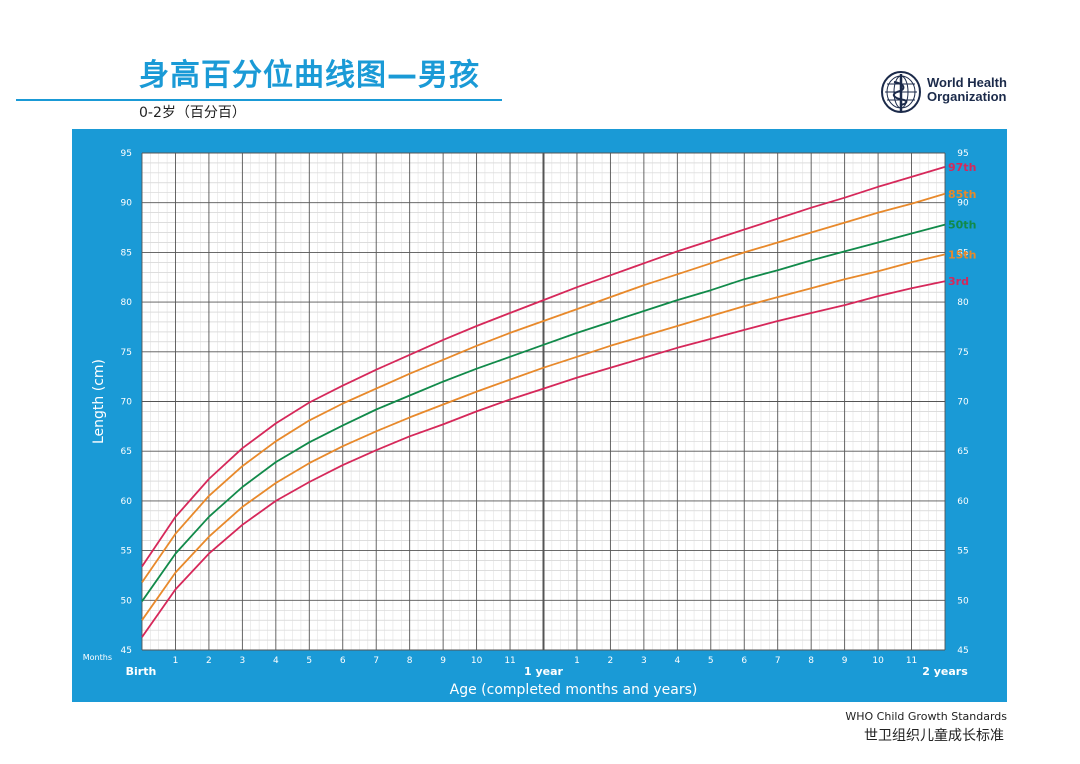 The height and width of the screenshot is (764, 1080). I want to click on y-tick-label-left: 45, so click(126, 651).